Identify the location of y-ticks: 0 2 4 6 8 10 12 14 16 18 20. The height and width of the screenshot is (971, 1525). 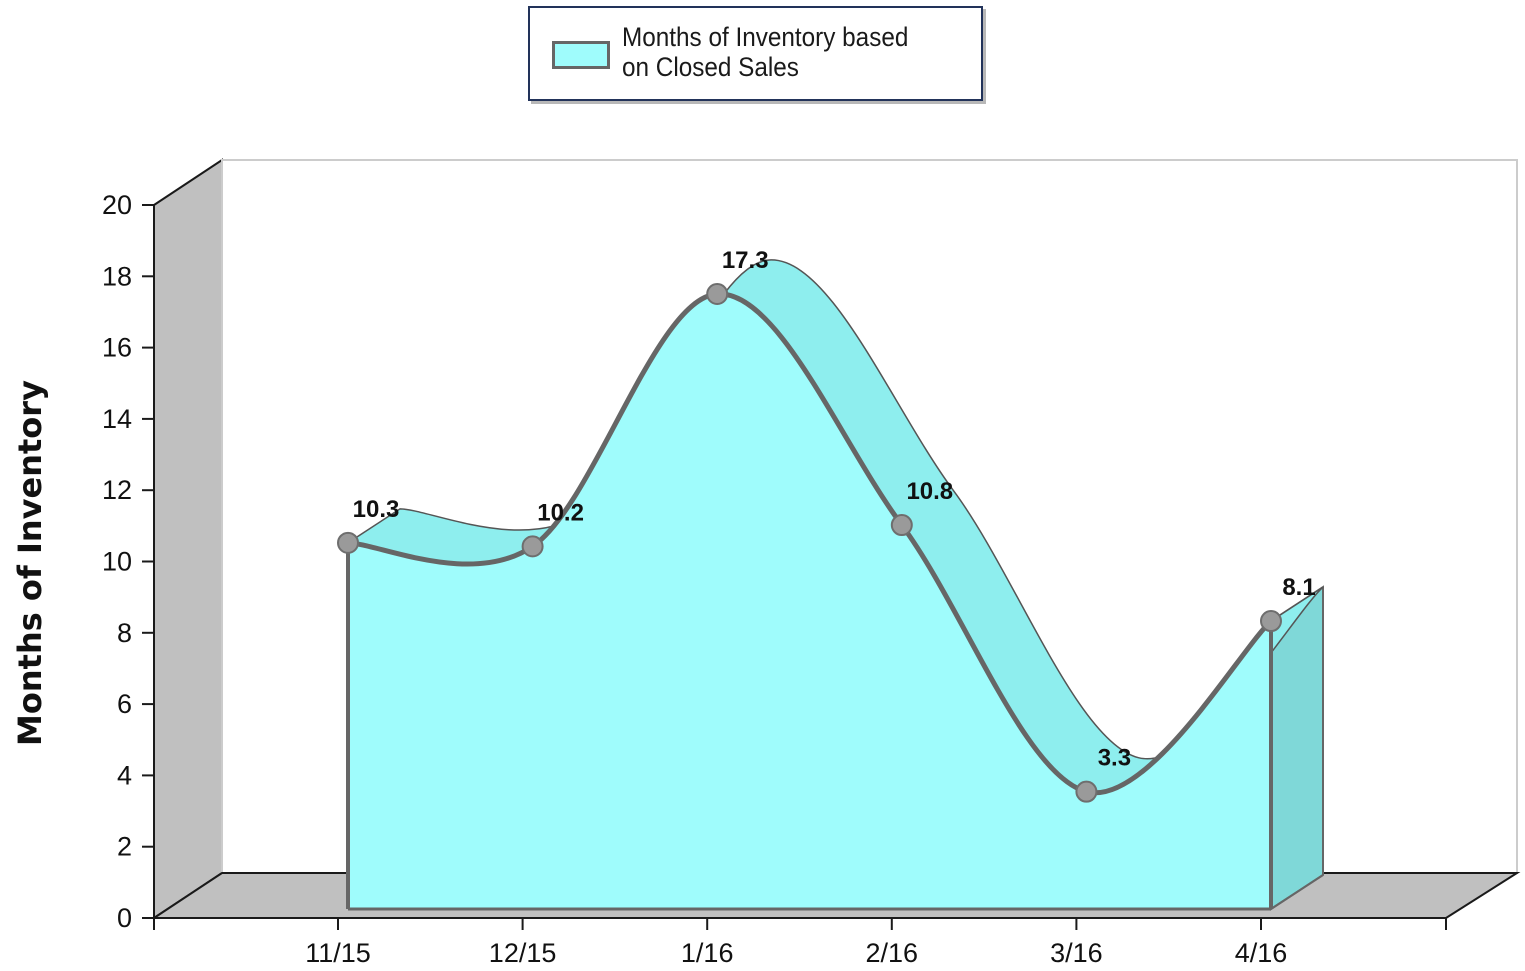
(128, 561).